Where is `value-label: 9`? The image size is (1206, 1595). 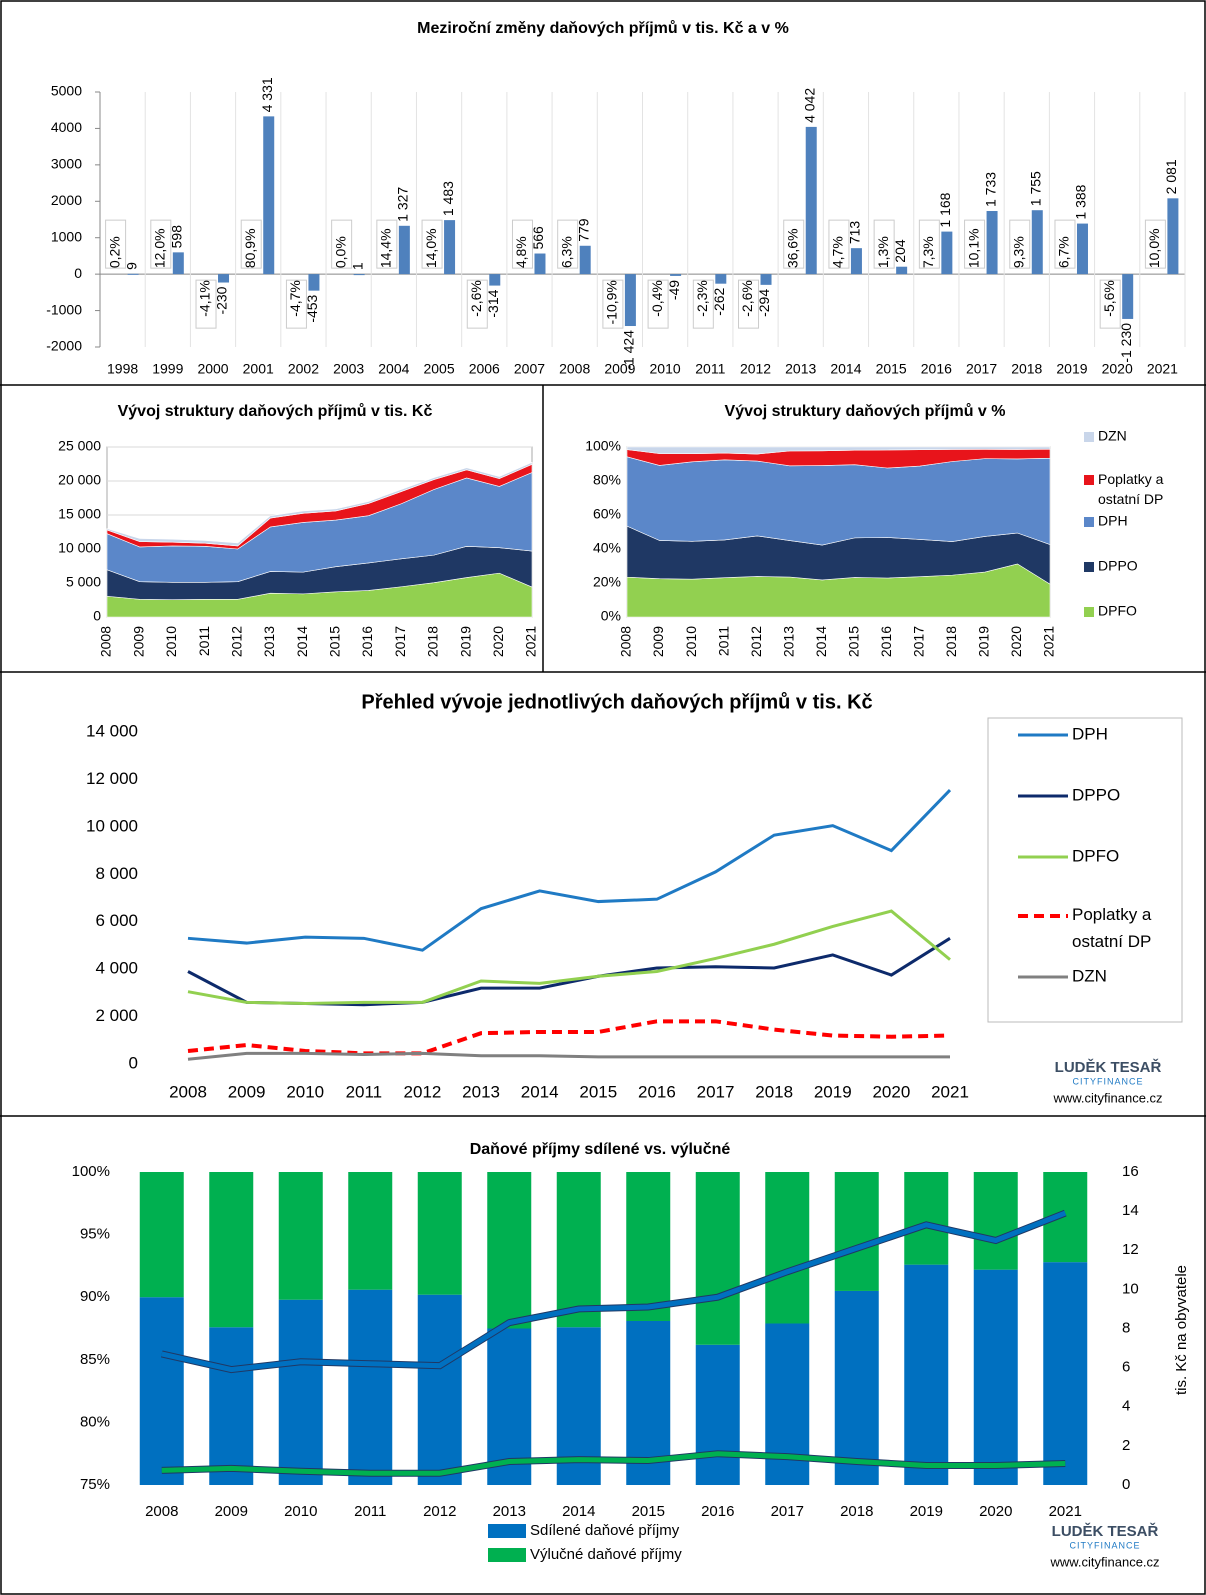
value-label: 9 is located at coordinates (131, 266).